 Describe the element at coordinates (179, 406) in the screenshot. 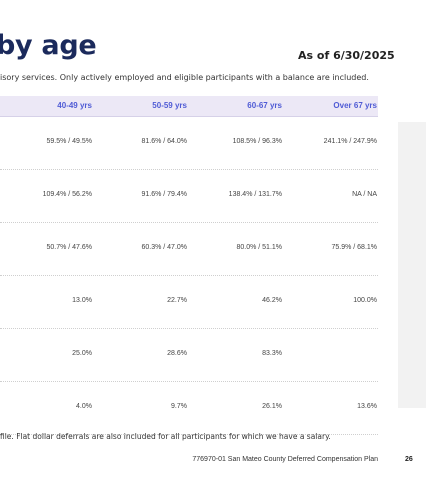

I see `table-cell: 9.7%` at that location.